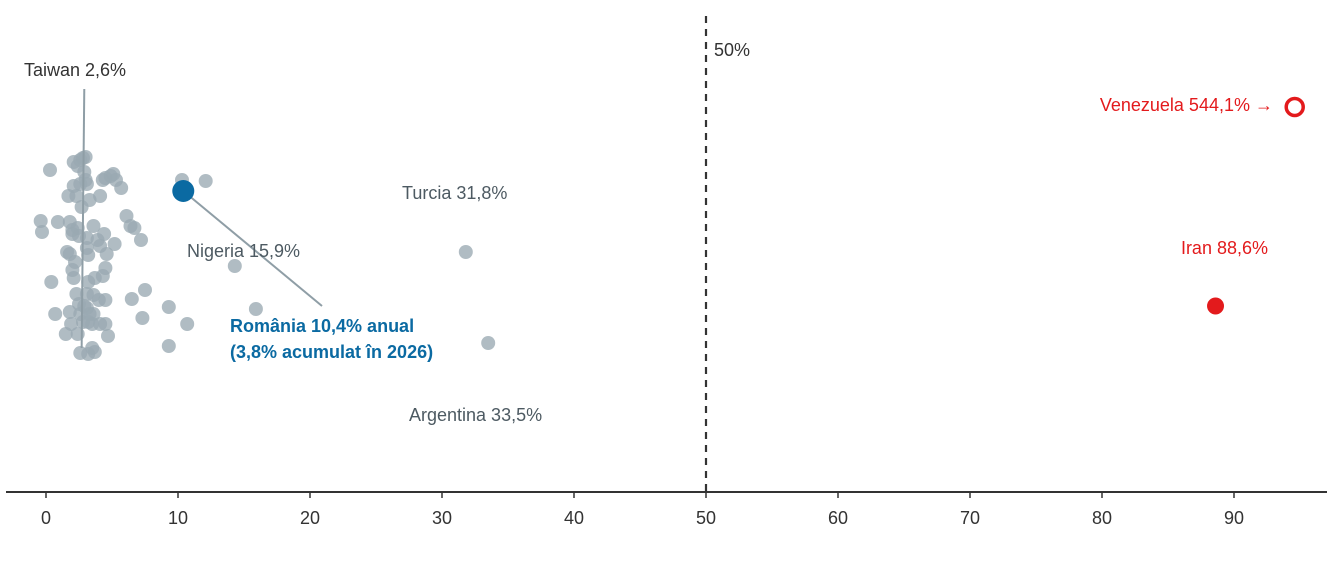  What do you see at coordinates (732, 50) in the screenshot?
I see `threshold-label: 50%` at bounding box center [732, 50].